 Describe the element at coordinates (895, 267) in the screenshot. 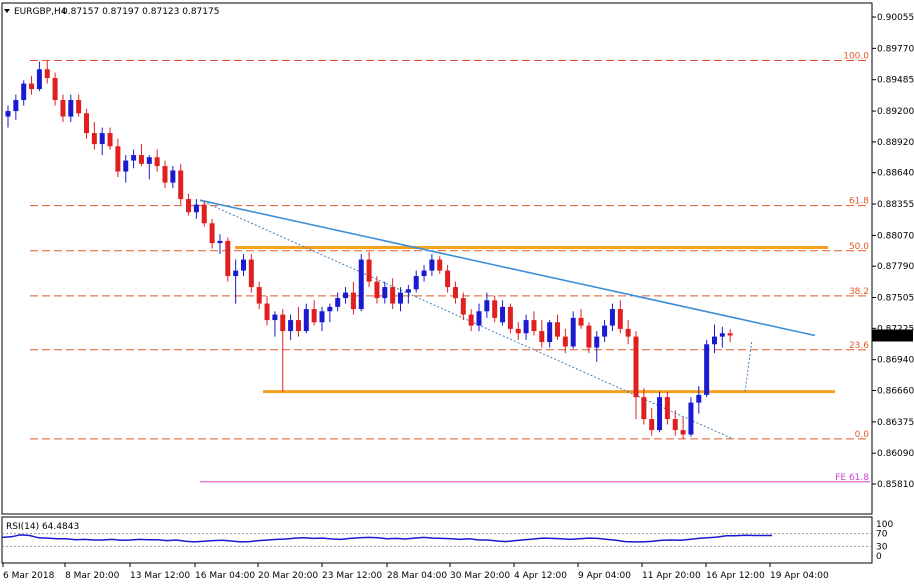

I see `price-tick-label: 0.87790` at that location.